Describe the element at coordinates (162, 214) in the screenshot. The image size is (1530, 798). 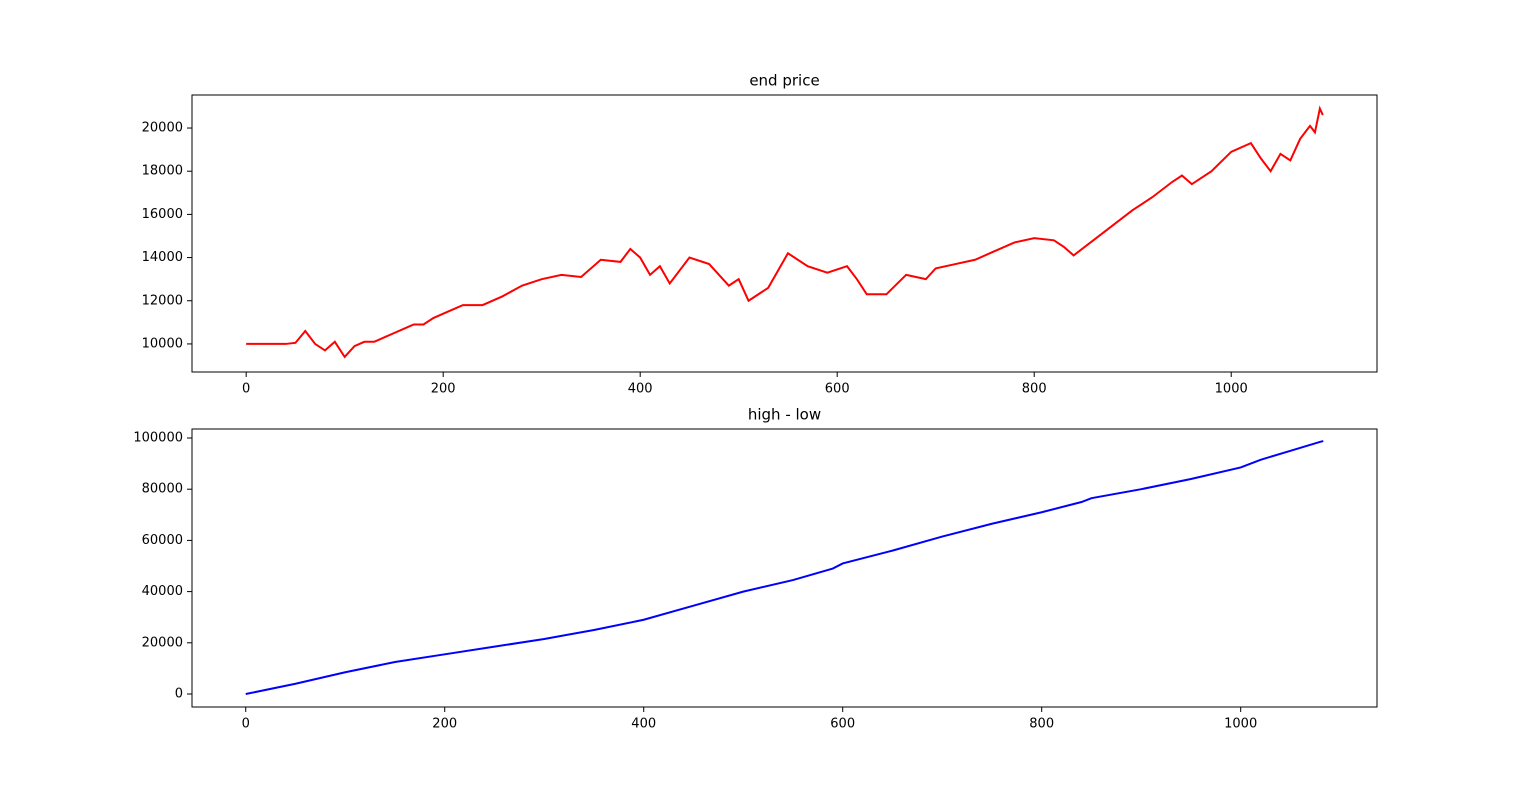
I see `y-tick-label: 16000` at that location.